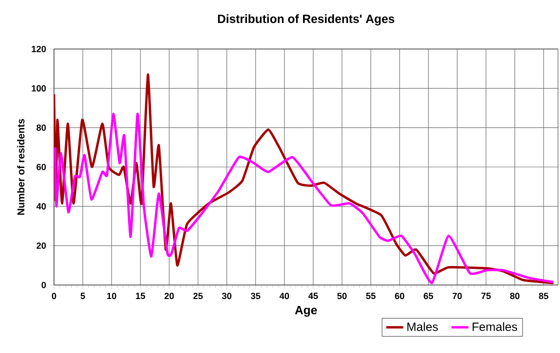  I want to click on x-tick-label: 65, so click(429, 296).